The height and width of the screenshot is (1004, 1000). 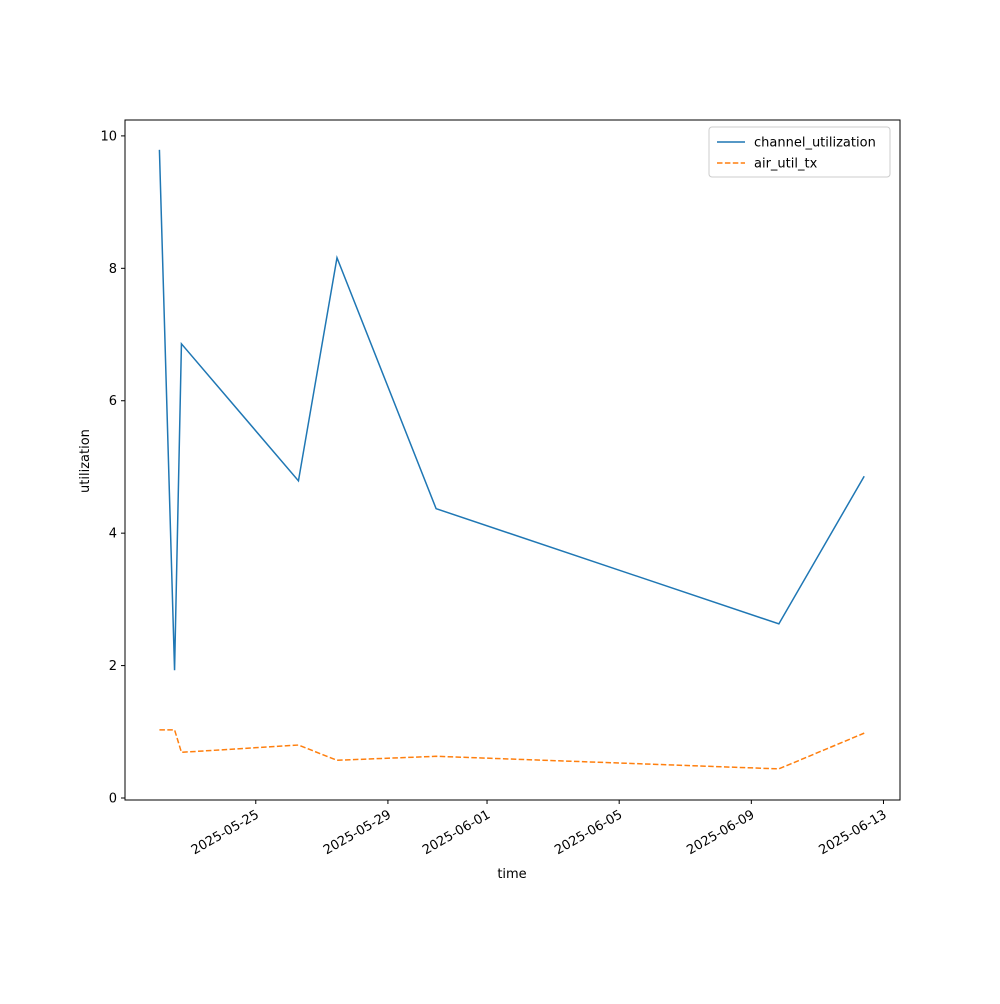 What do you see at coordinates (113, 269) in the screenshot?
I see `y-tick-label: 8` at bounding box center [113, 269].